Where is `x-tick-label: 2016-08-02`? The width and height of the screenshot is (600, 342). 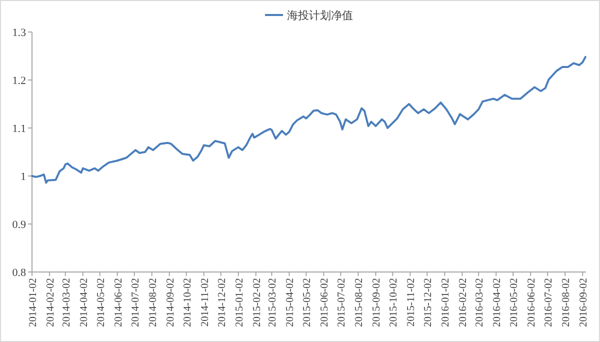 x-tick-label: 2016-08-02 is located at coordinates (566, 302).